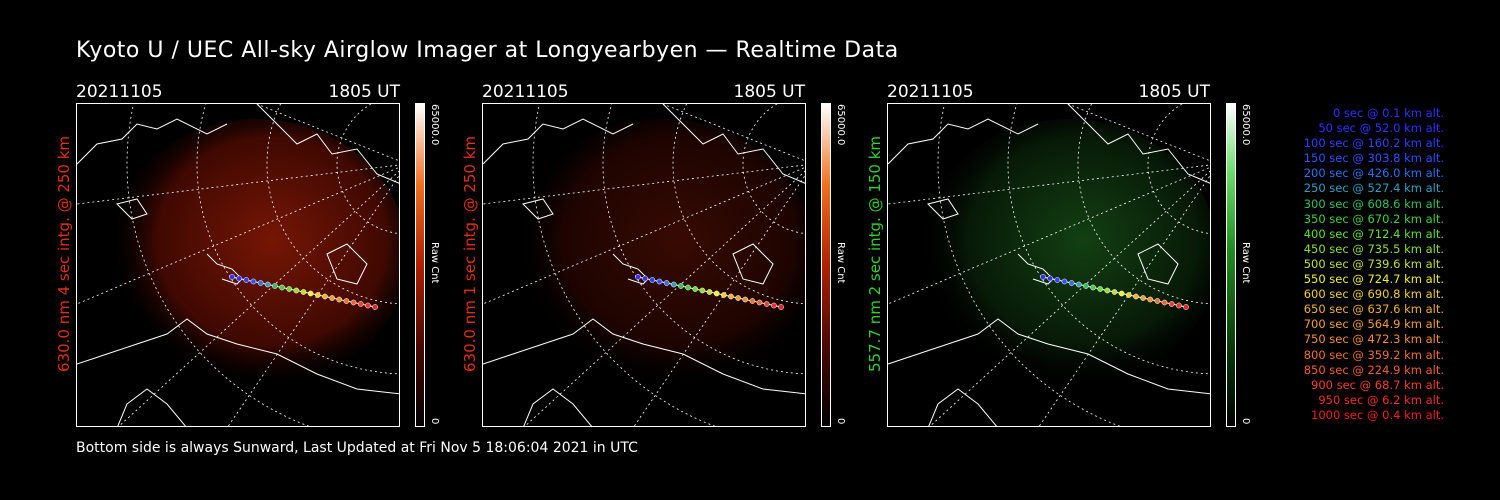  Describe the element at coordinates (1245, 421) in the screenshot. I see `panel-3-cbar-min: 0` at that location.